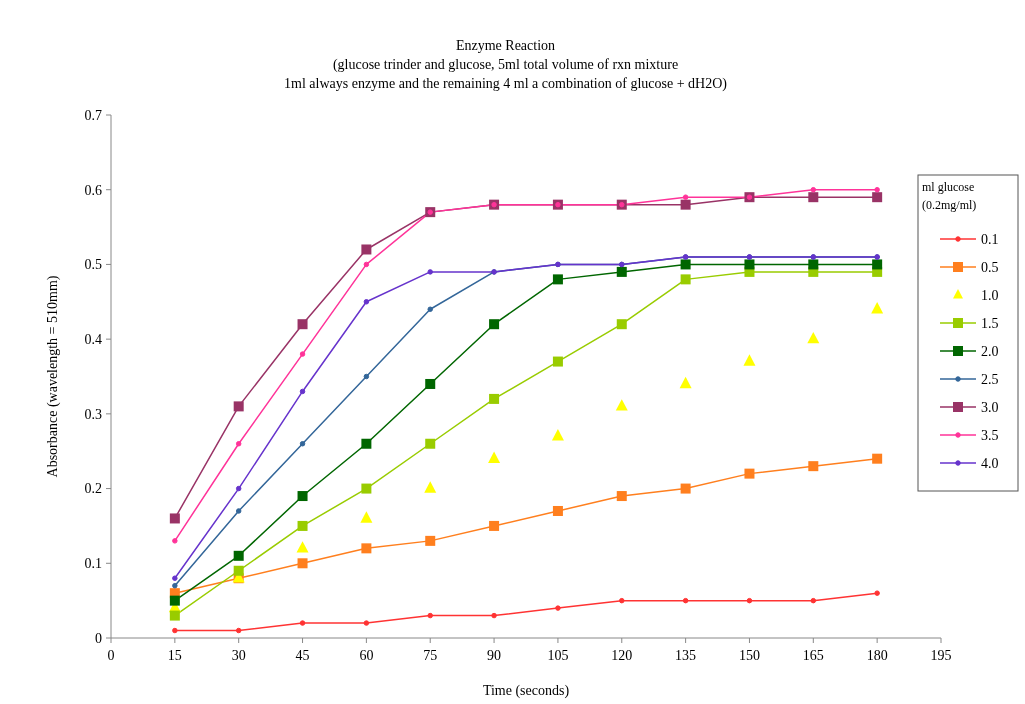 This screenshot has width=1025, height=704. I want to click on x-tick-label: 180, so click(877, 655).